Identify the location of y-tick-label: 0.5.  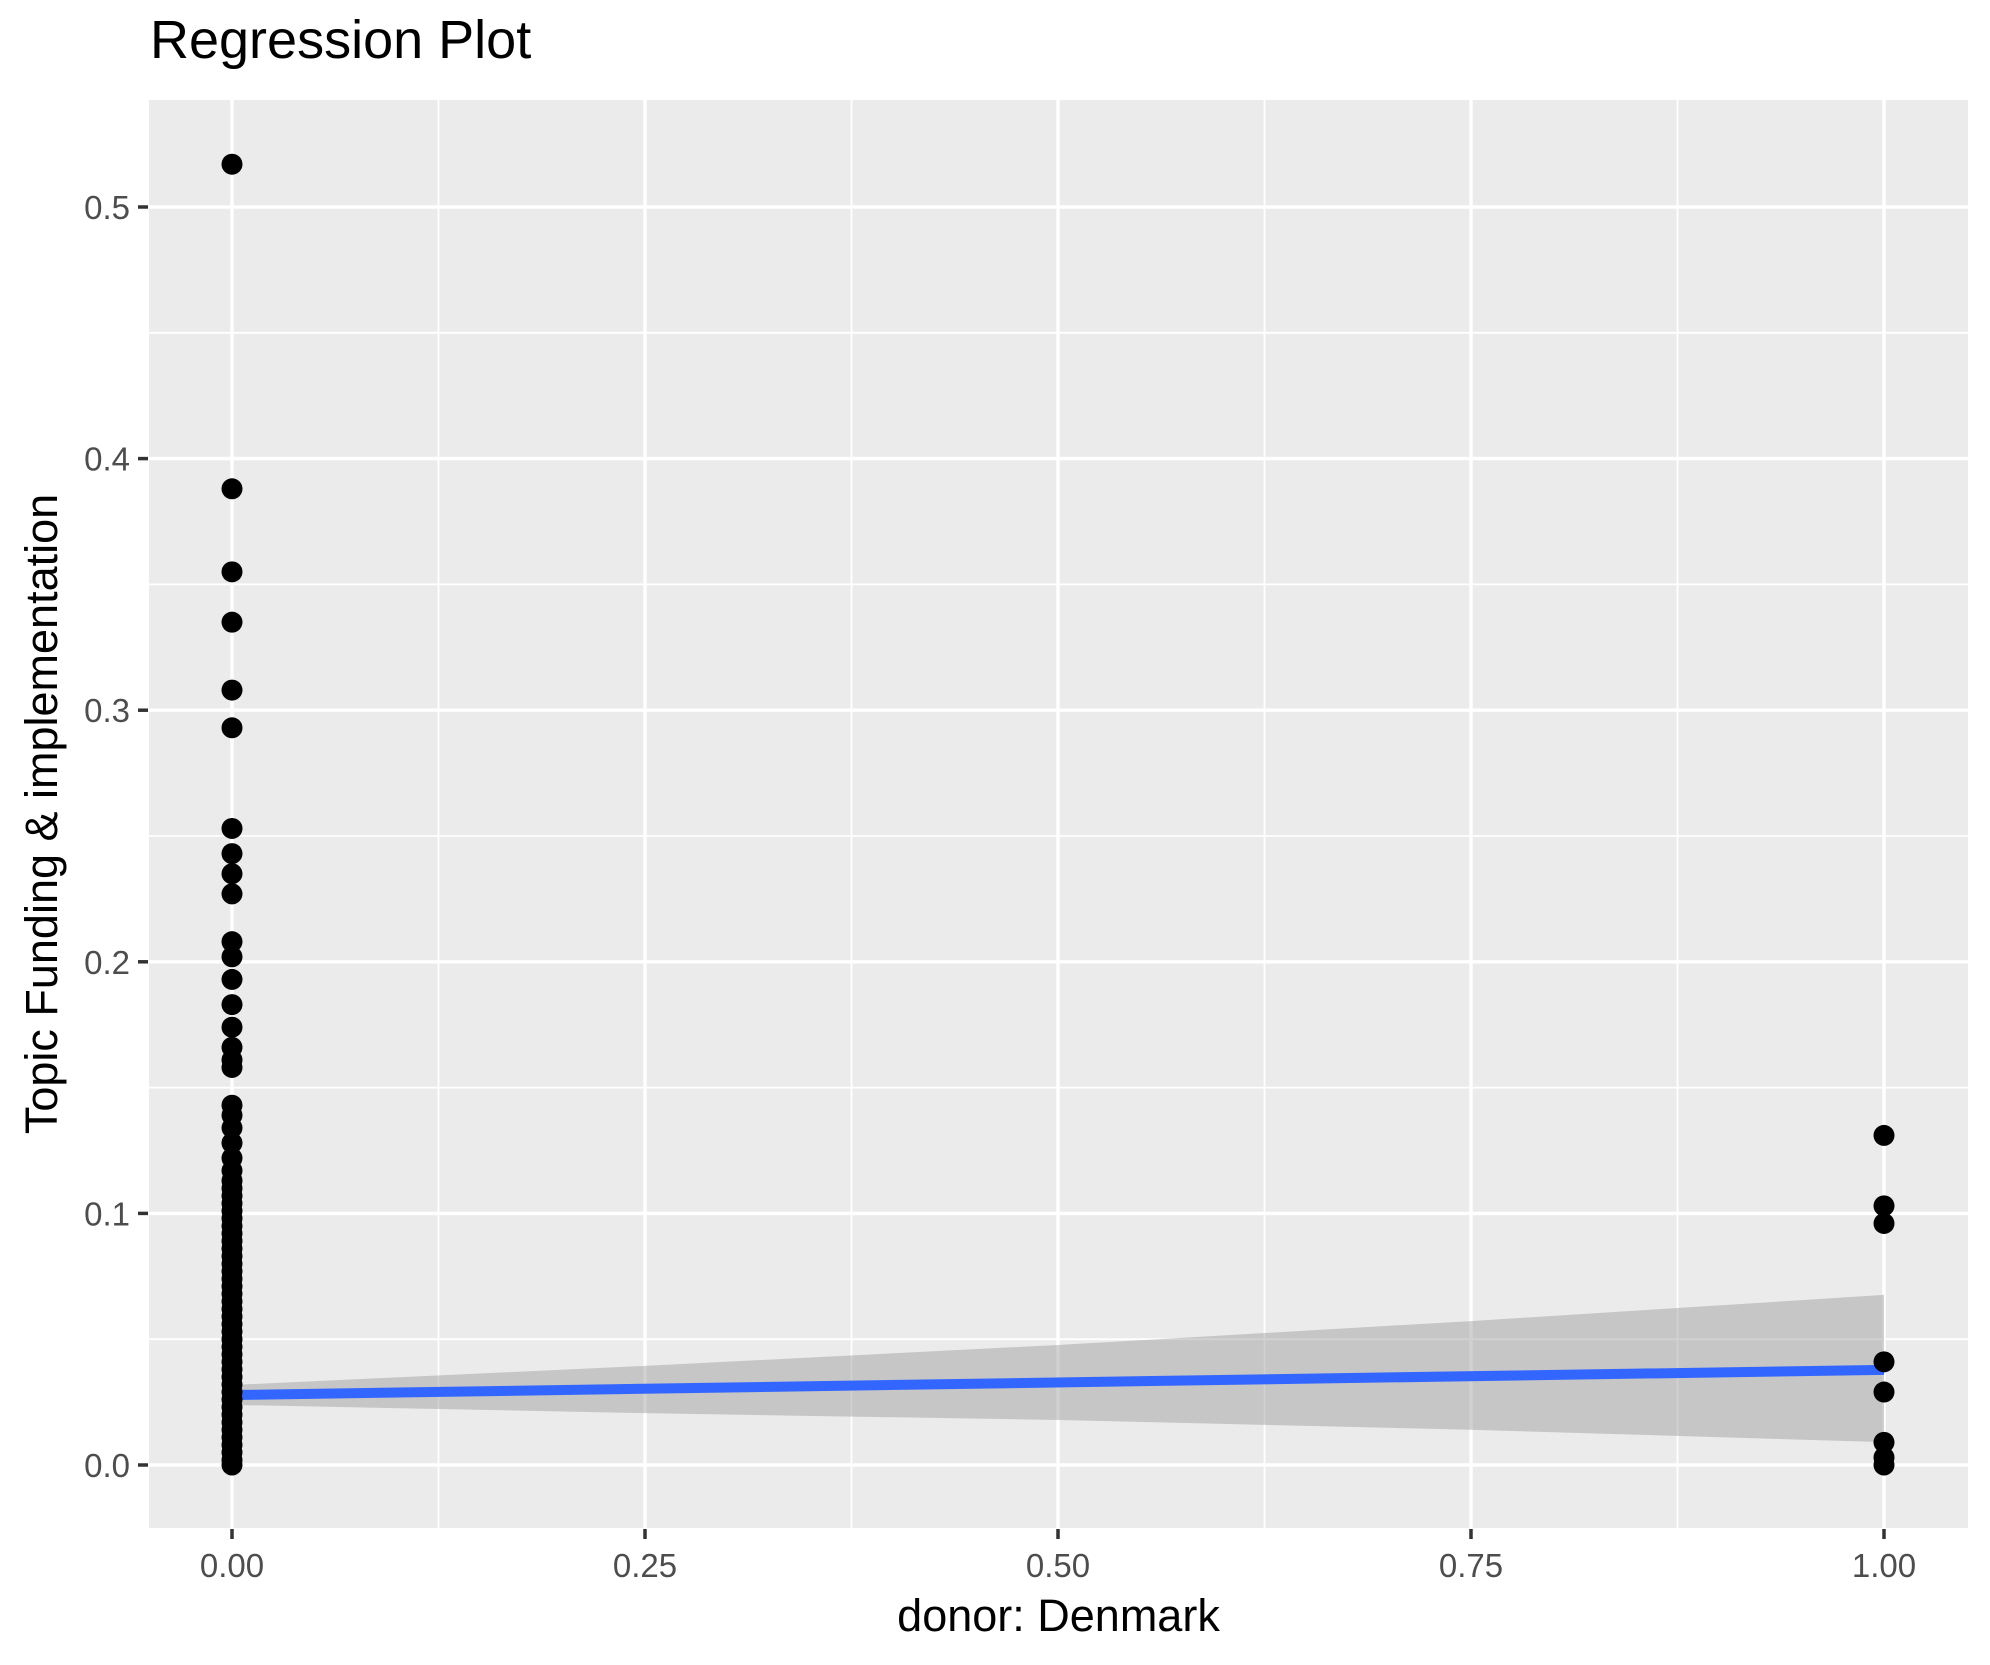
(107, 207).